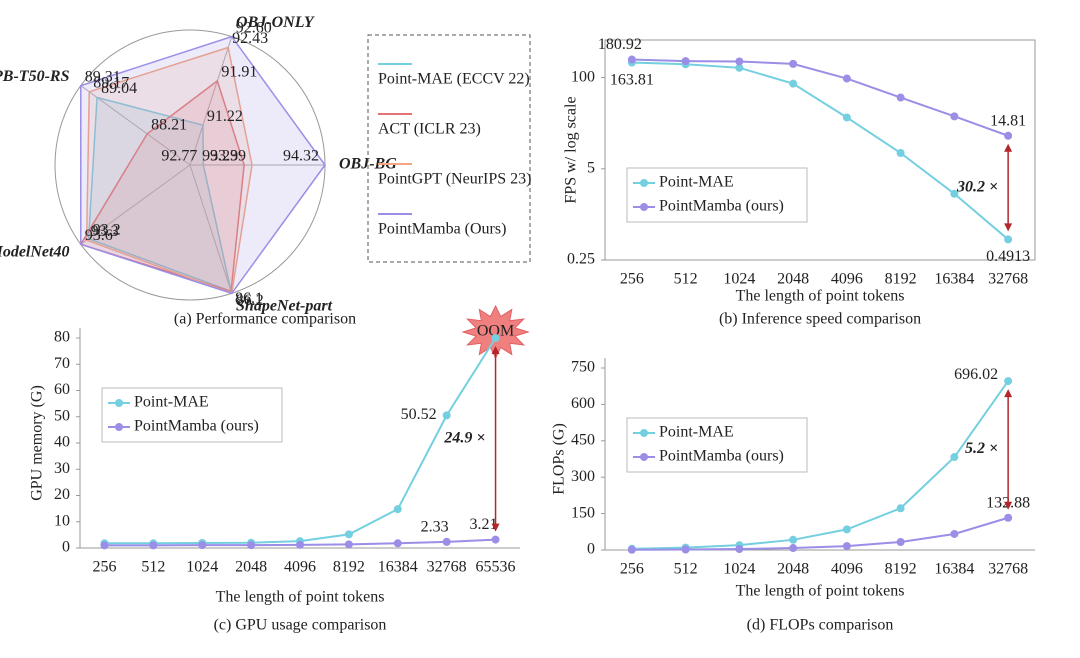 The width and height of the screenshot is (1080, 658). Describe the element at coordinates (104, 567) in the screenshot. I see `x-tick-label: 256` at that location.